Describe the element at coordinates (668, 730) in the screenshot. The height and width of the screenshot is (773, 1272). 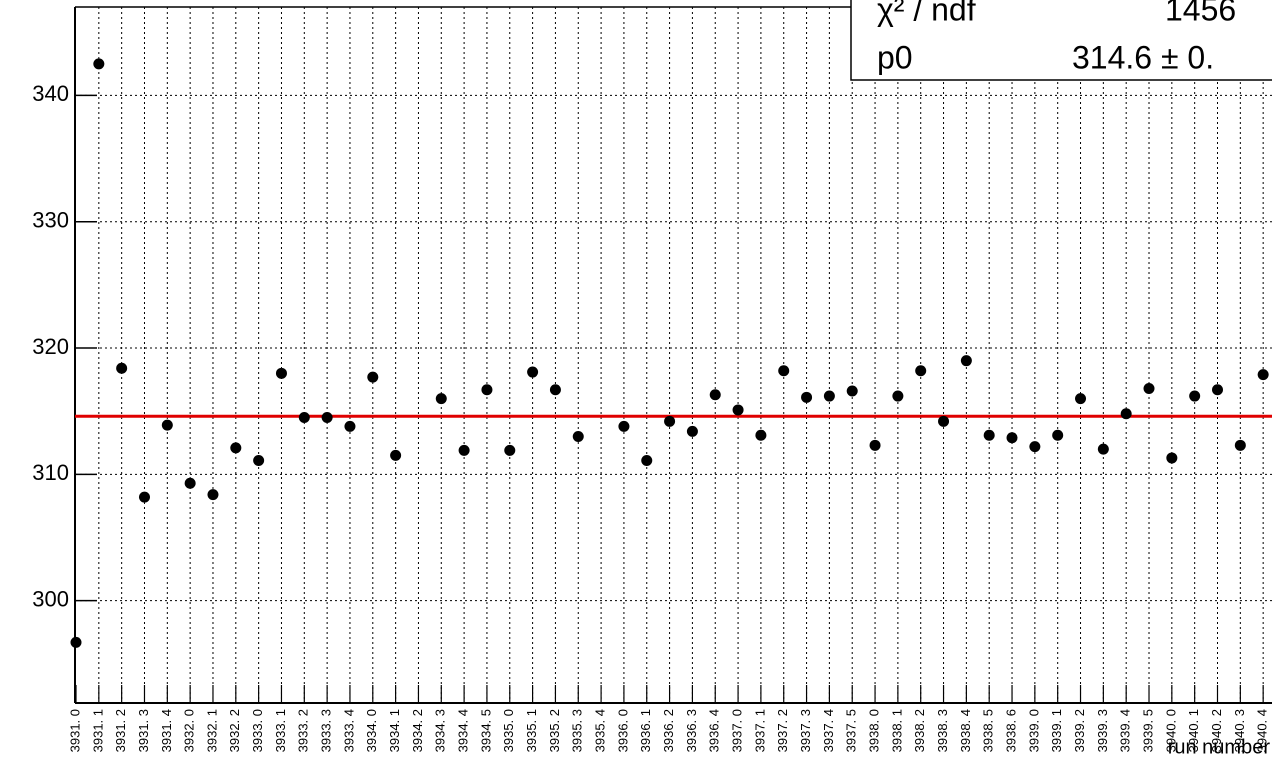
I see `x-tick-label: 3936. 2` at that location.